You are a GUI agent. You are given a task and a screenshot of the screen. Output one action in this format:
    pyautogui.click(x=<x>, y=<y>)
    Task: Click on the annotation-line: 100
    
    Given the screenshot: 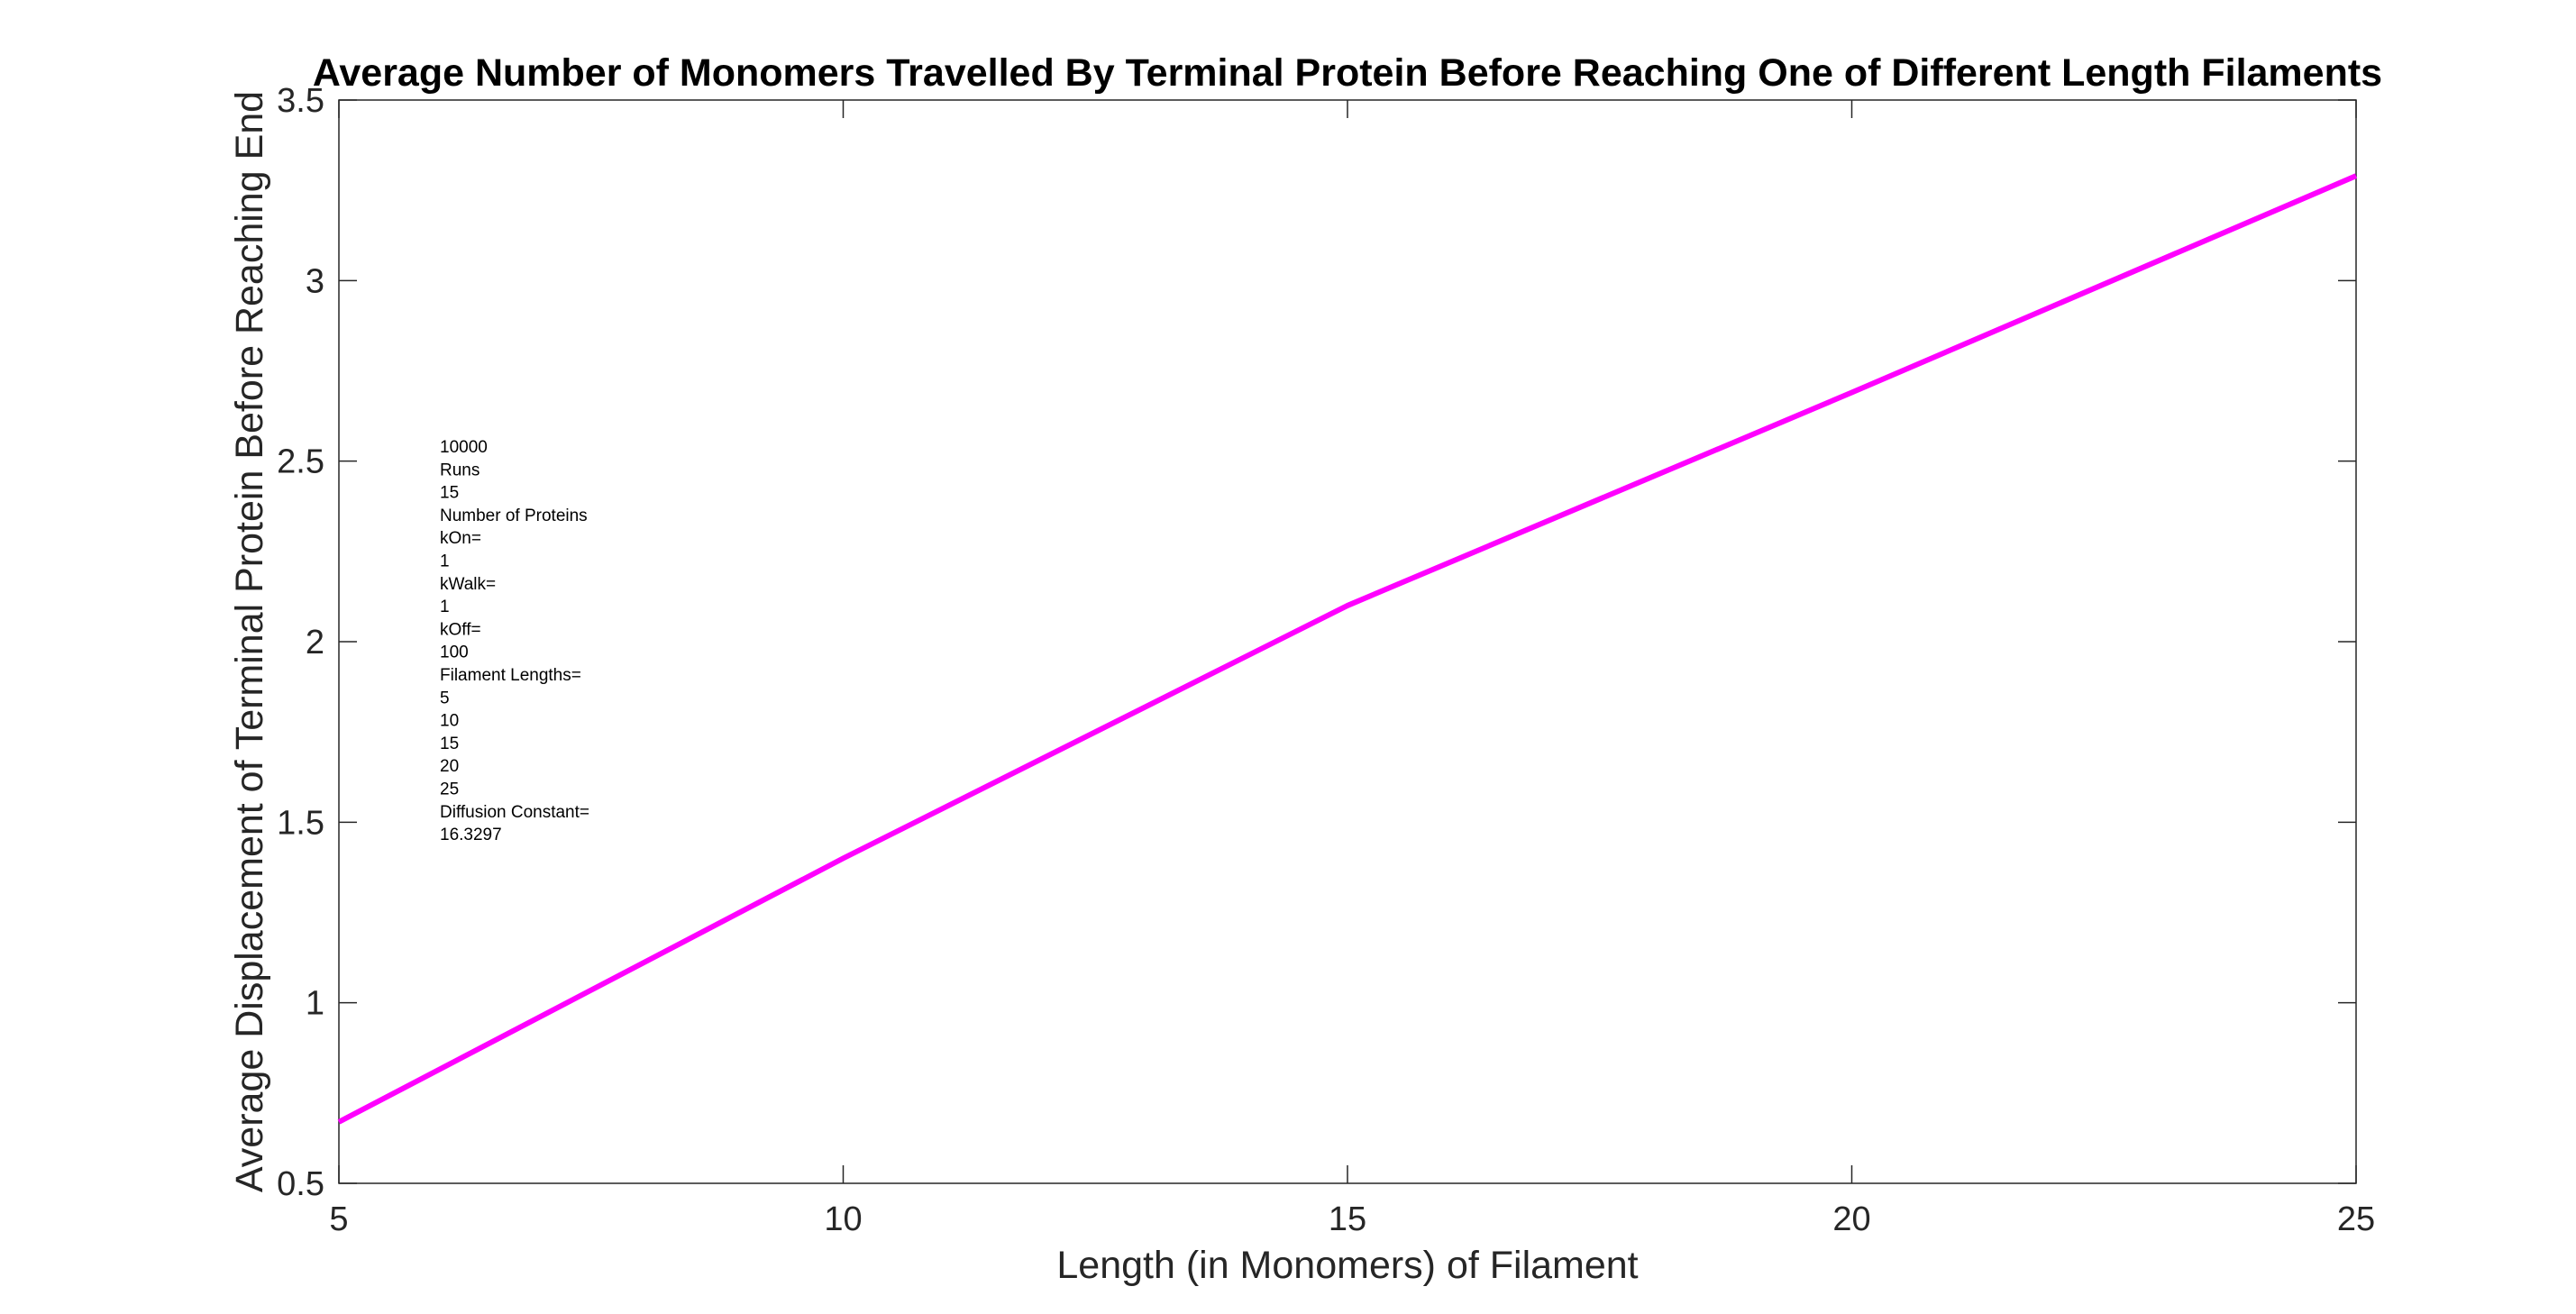 What is the action you would take?
    pyautogui.click(x=455, y=652)
    